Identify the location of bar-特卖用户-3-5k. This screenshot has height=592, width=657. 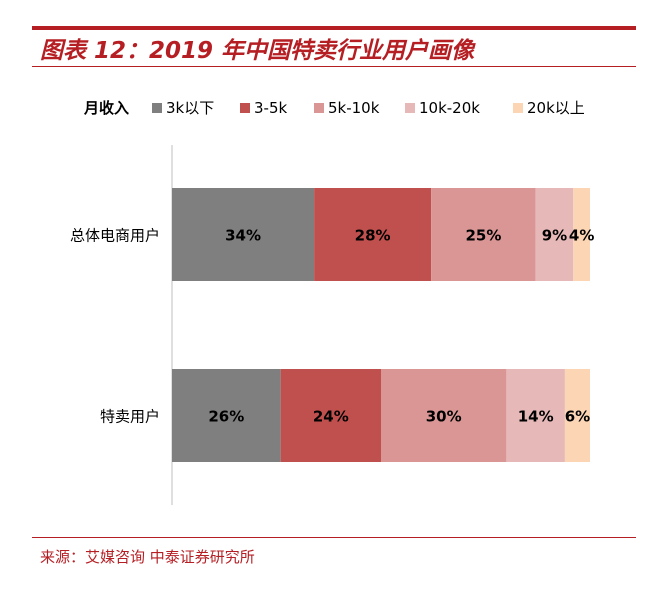
(330, 415).